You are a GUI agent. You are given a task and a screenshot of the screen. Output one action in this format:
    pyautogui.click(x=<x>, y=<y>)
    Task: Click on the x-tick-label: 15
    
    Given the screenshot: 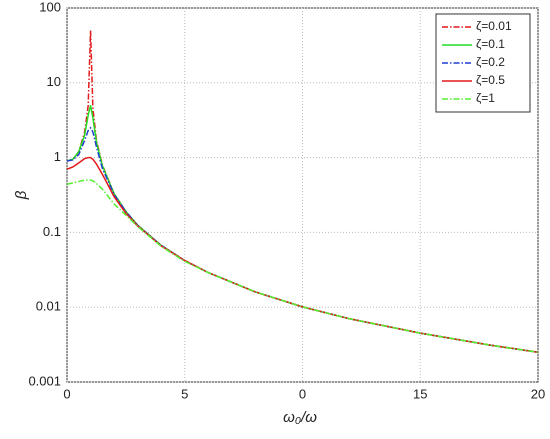 What is the action you would take?
    pyautogui.click(x=420, y=393)
    